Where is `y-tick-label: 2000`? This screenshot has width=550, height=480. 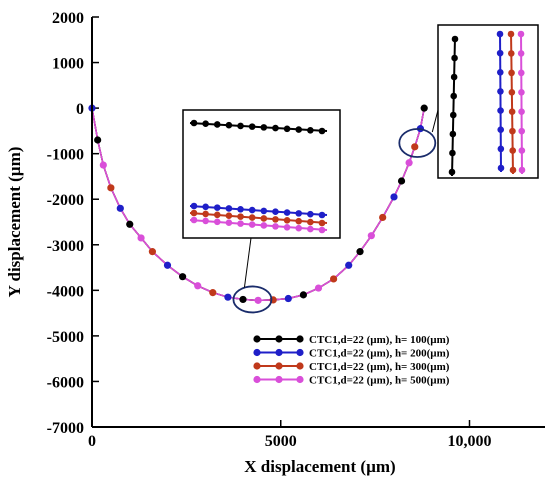 y-tick-label: 2000 is located at coordinates (68, 18).